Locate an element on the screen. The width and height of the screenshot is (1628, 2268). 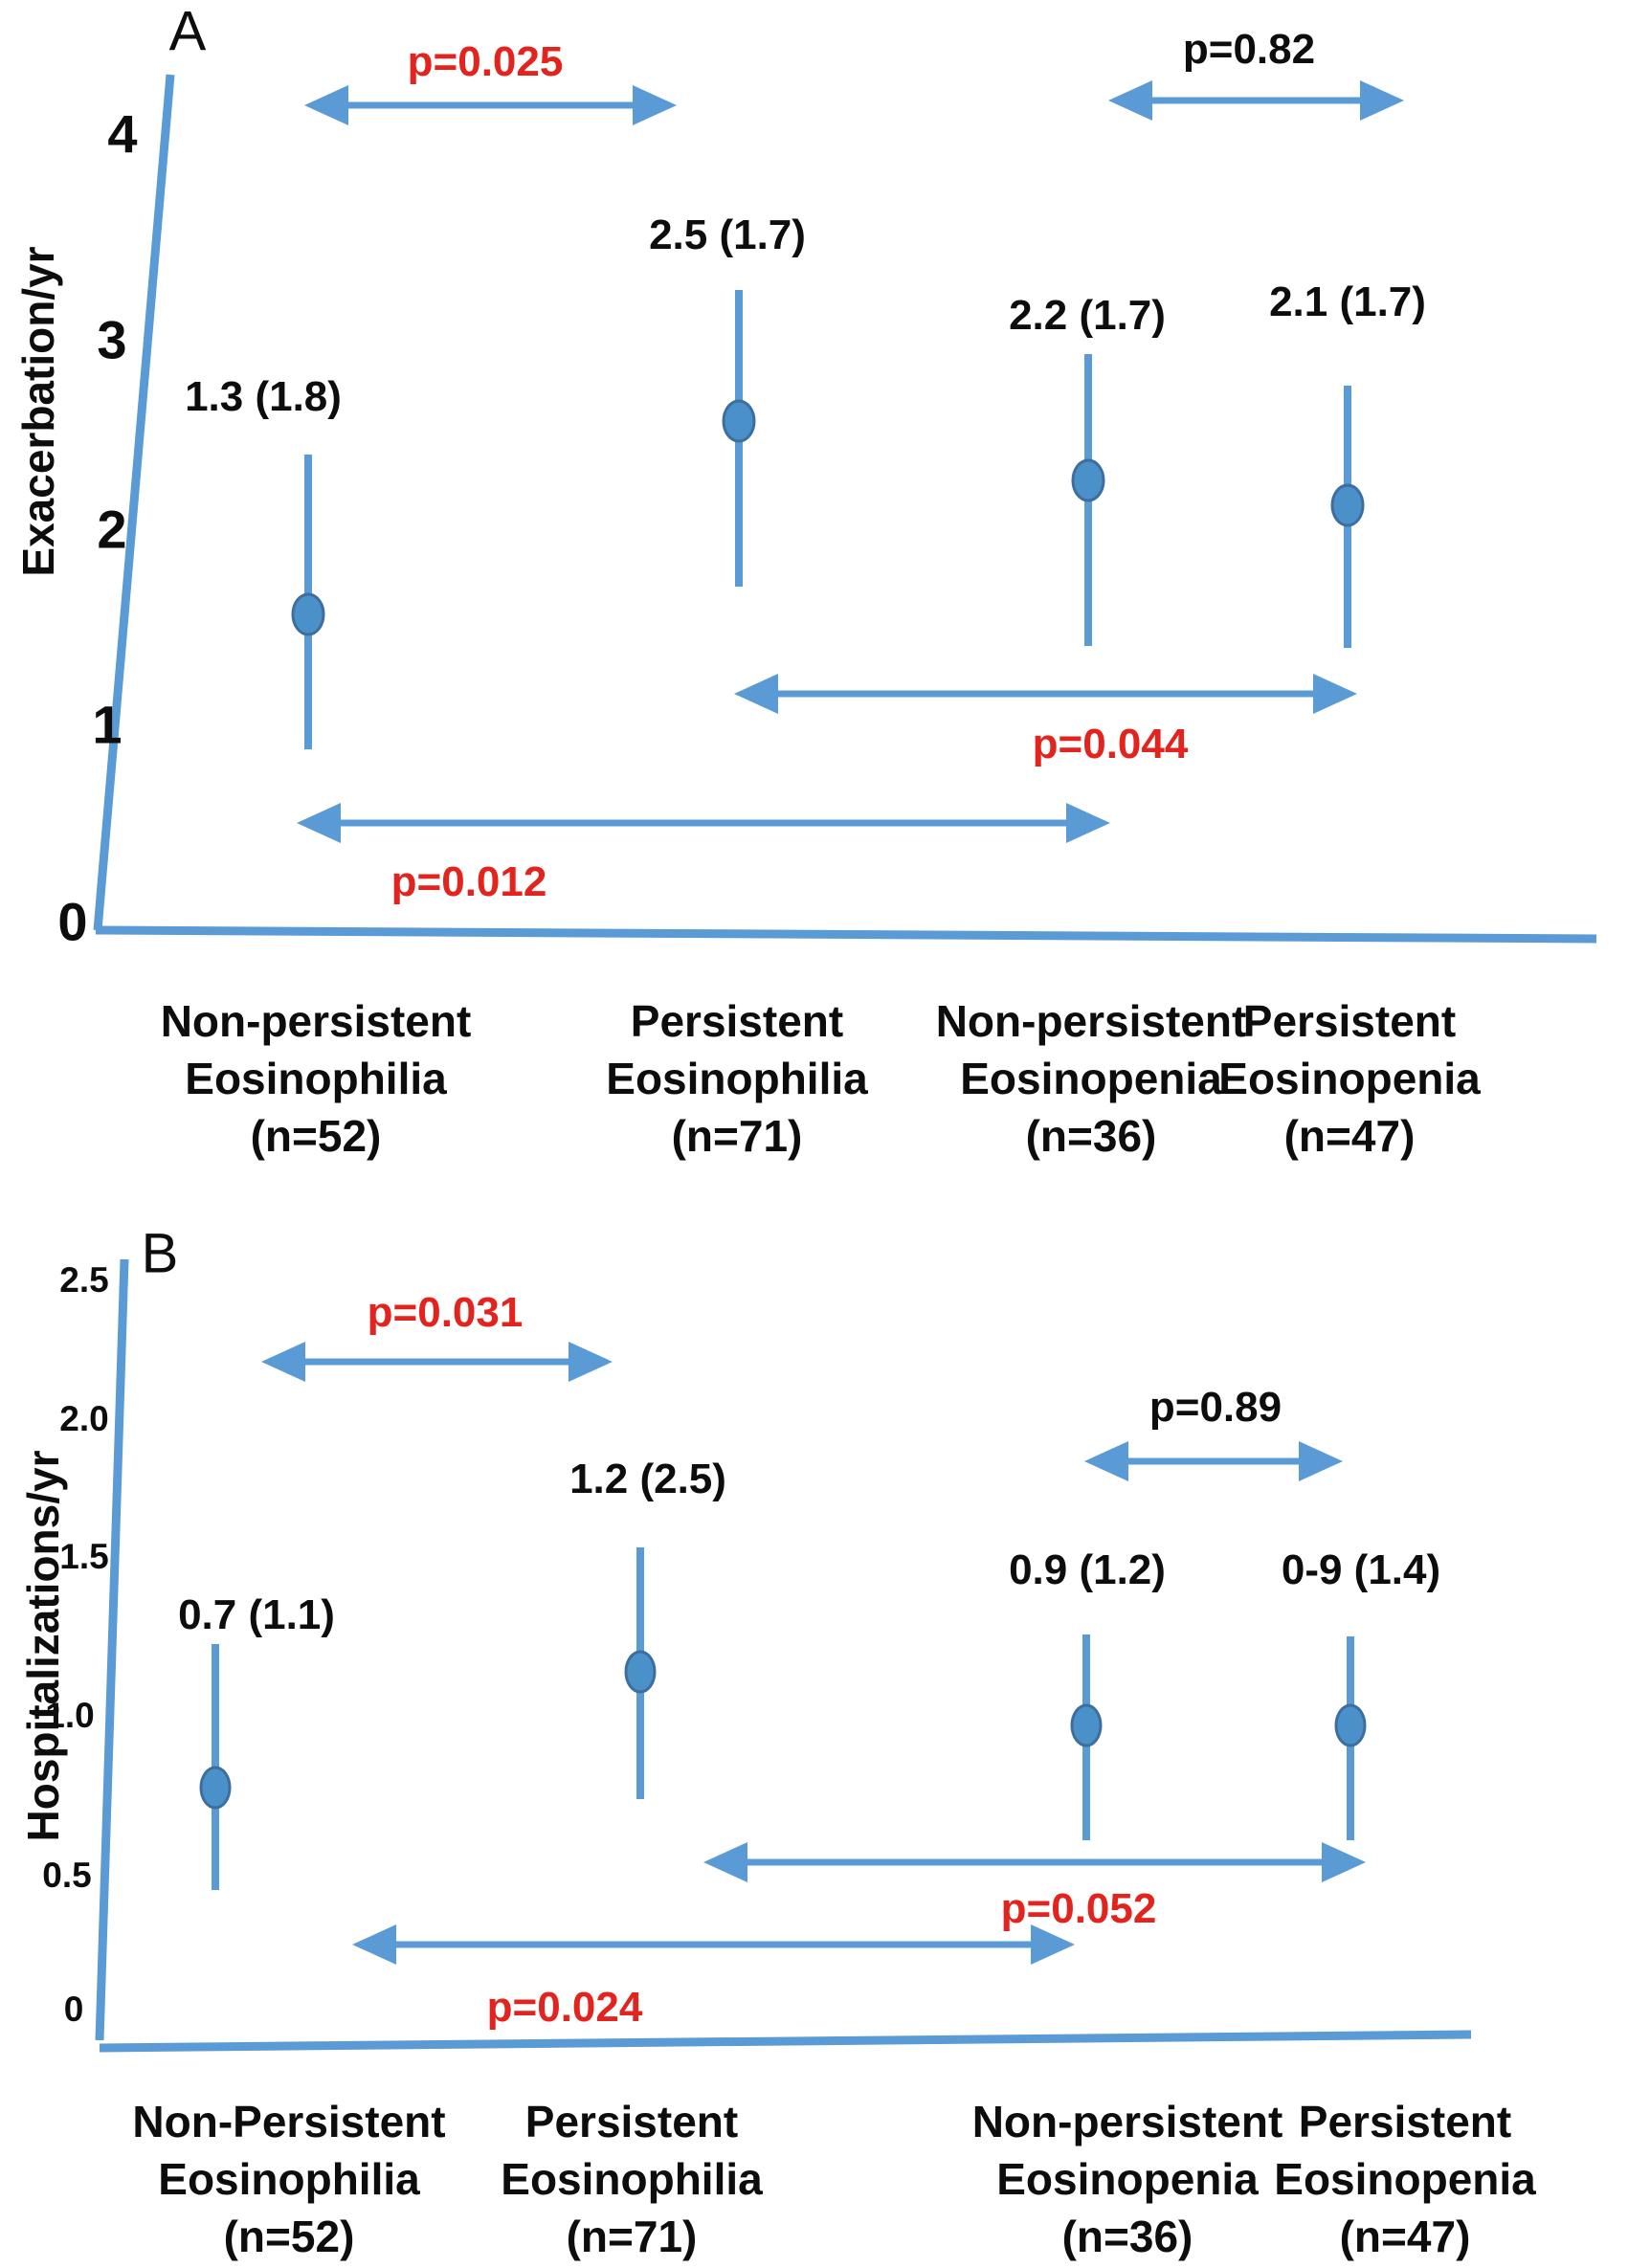
arrow-a-p044 is located at coordinates (1046, 694).